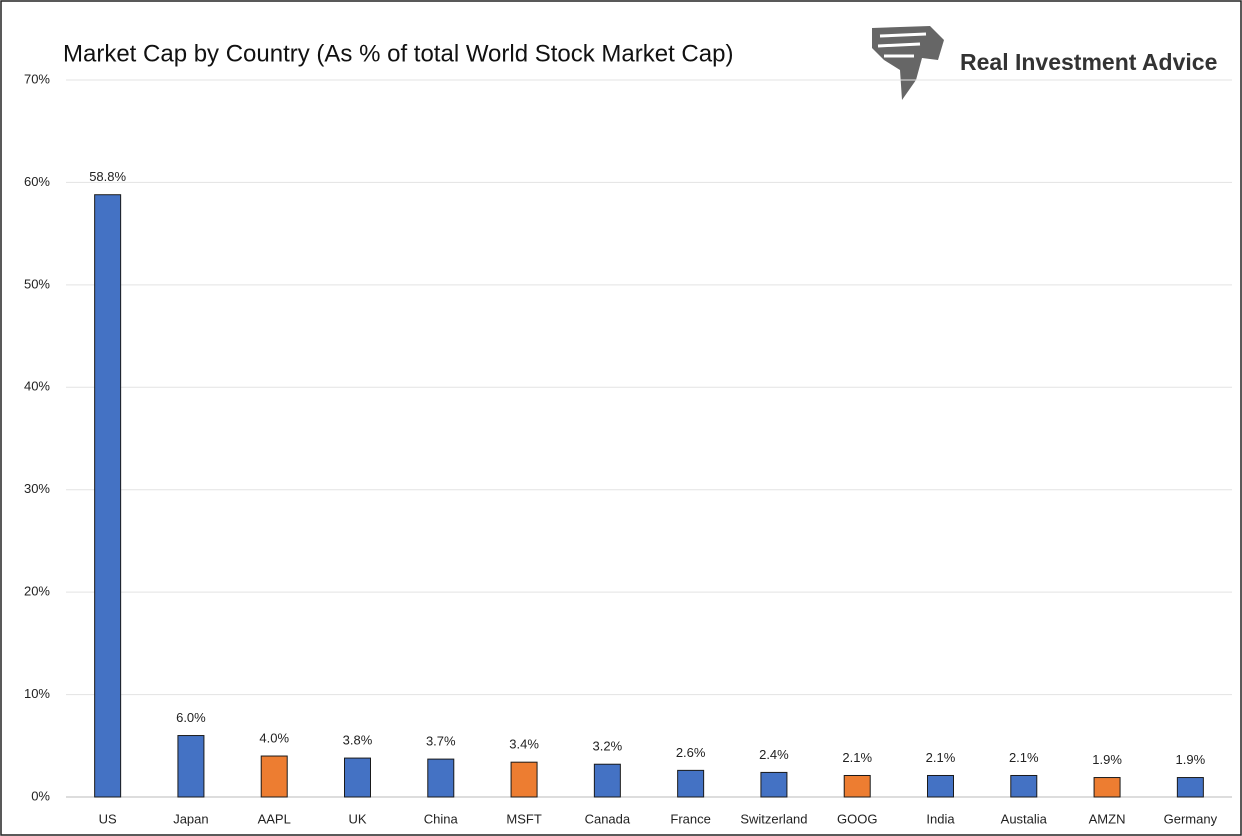 The image size is (1242, 836). I want to click on value-label: 3.8%, so click(358, 740).